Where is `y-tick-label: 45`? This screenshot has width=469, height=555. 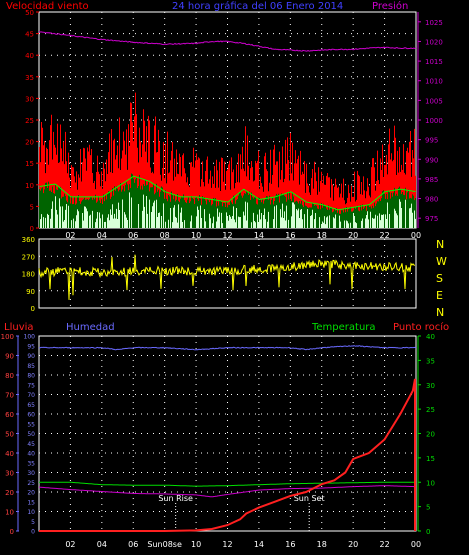
y-tick-label: 45 is located at coordinates (31, 444).